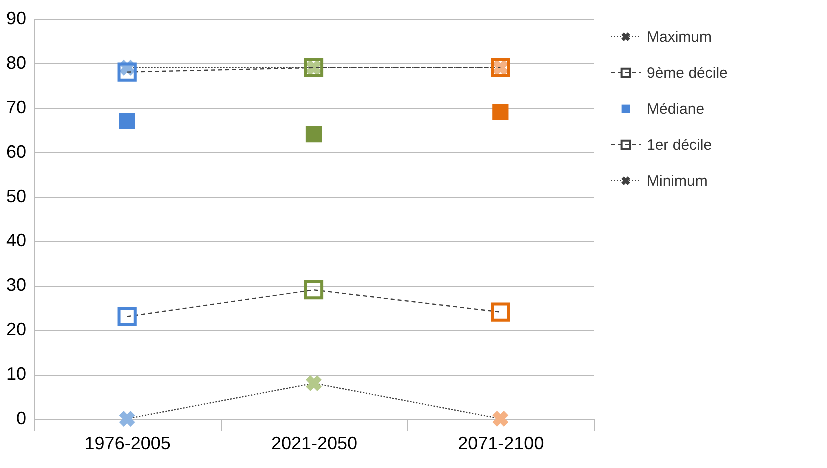 The width and height of the screenshot is (827, 468). I want to click on x-tick-label: 2021-2050, so click(314, 444).